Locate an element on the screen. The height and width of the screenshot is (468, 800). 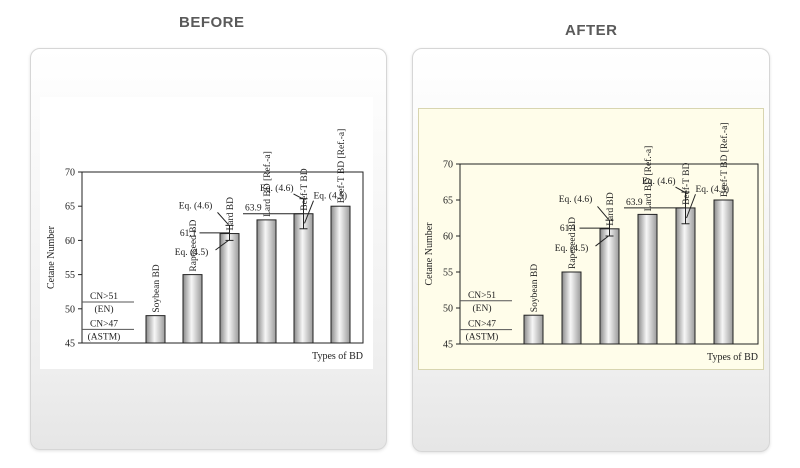
before-heading: BEFORE is located at coordinates (212, 22).